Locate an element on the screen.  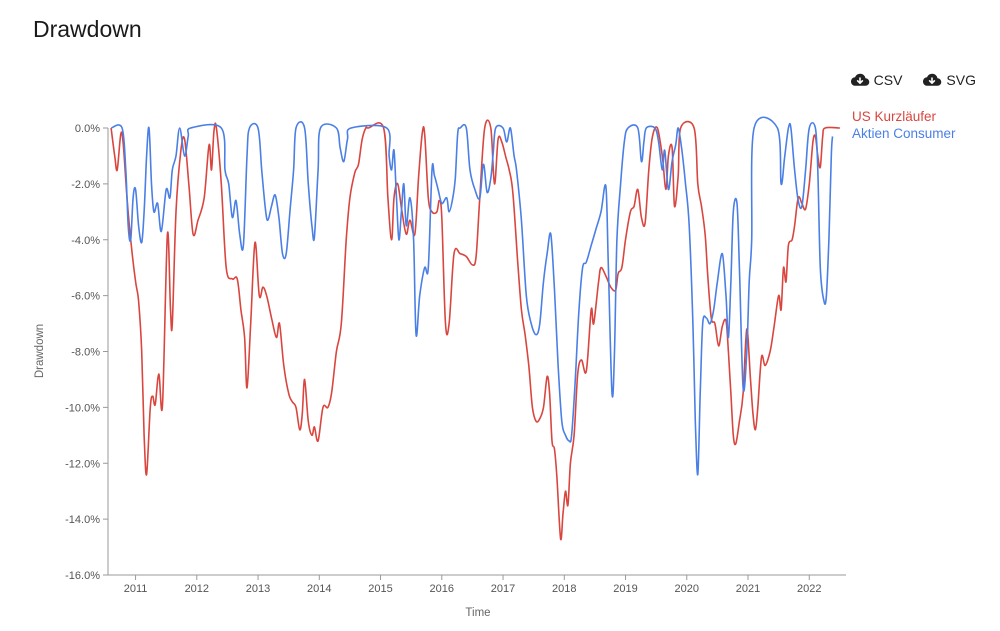
y-tick-label: -8.0% is located at coordinates (85, 353).